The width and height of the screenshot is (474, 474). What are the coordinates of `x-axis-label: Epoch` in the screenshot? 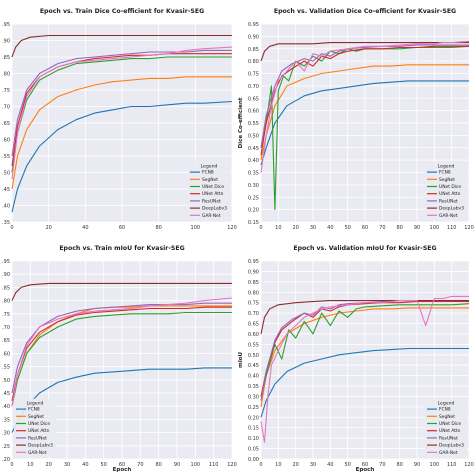 It's located at (365, 470).